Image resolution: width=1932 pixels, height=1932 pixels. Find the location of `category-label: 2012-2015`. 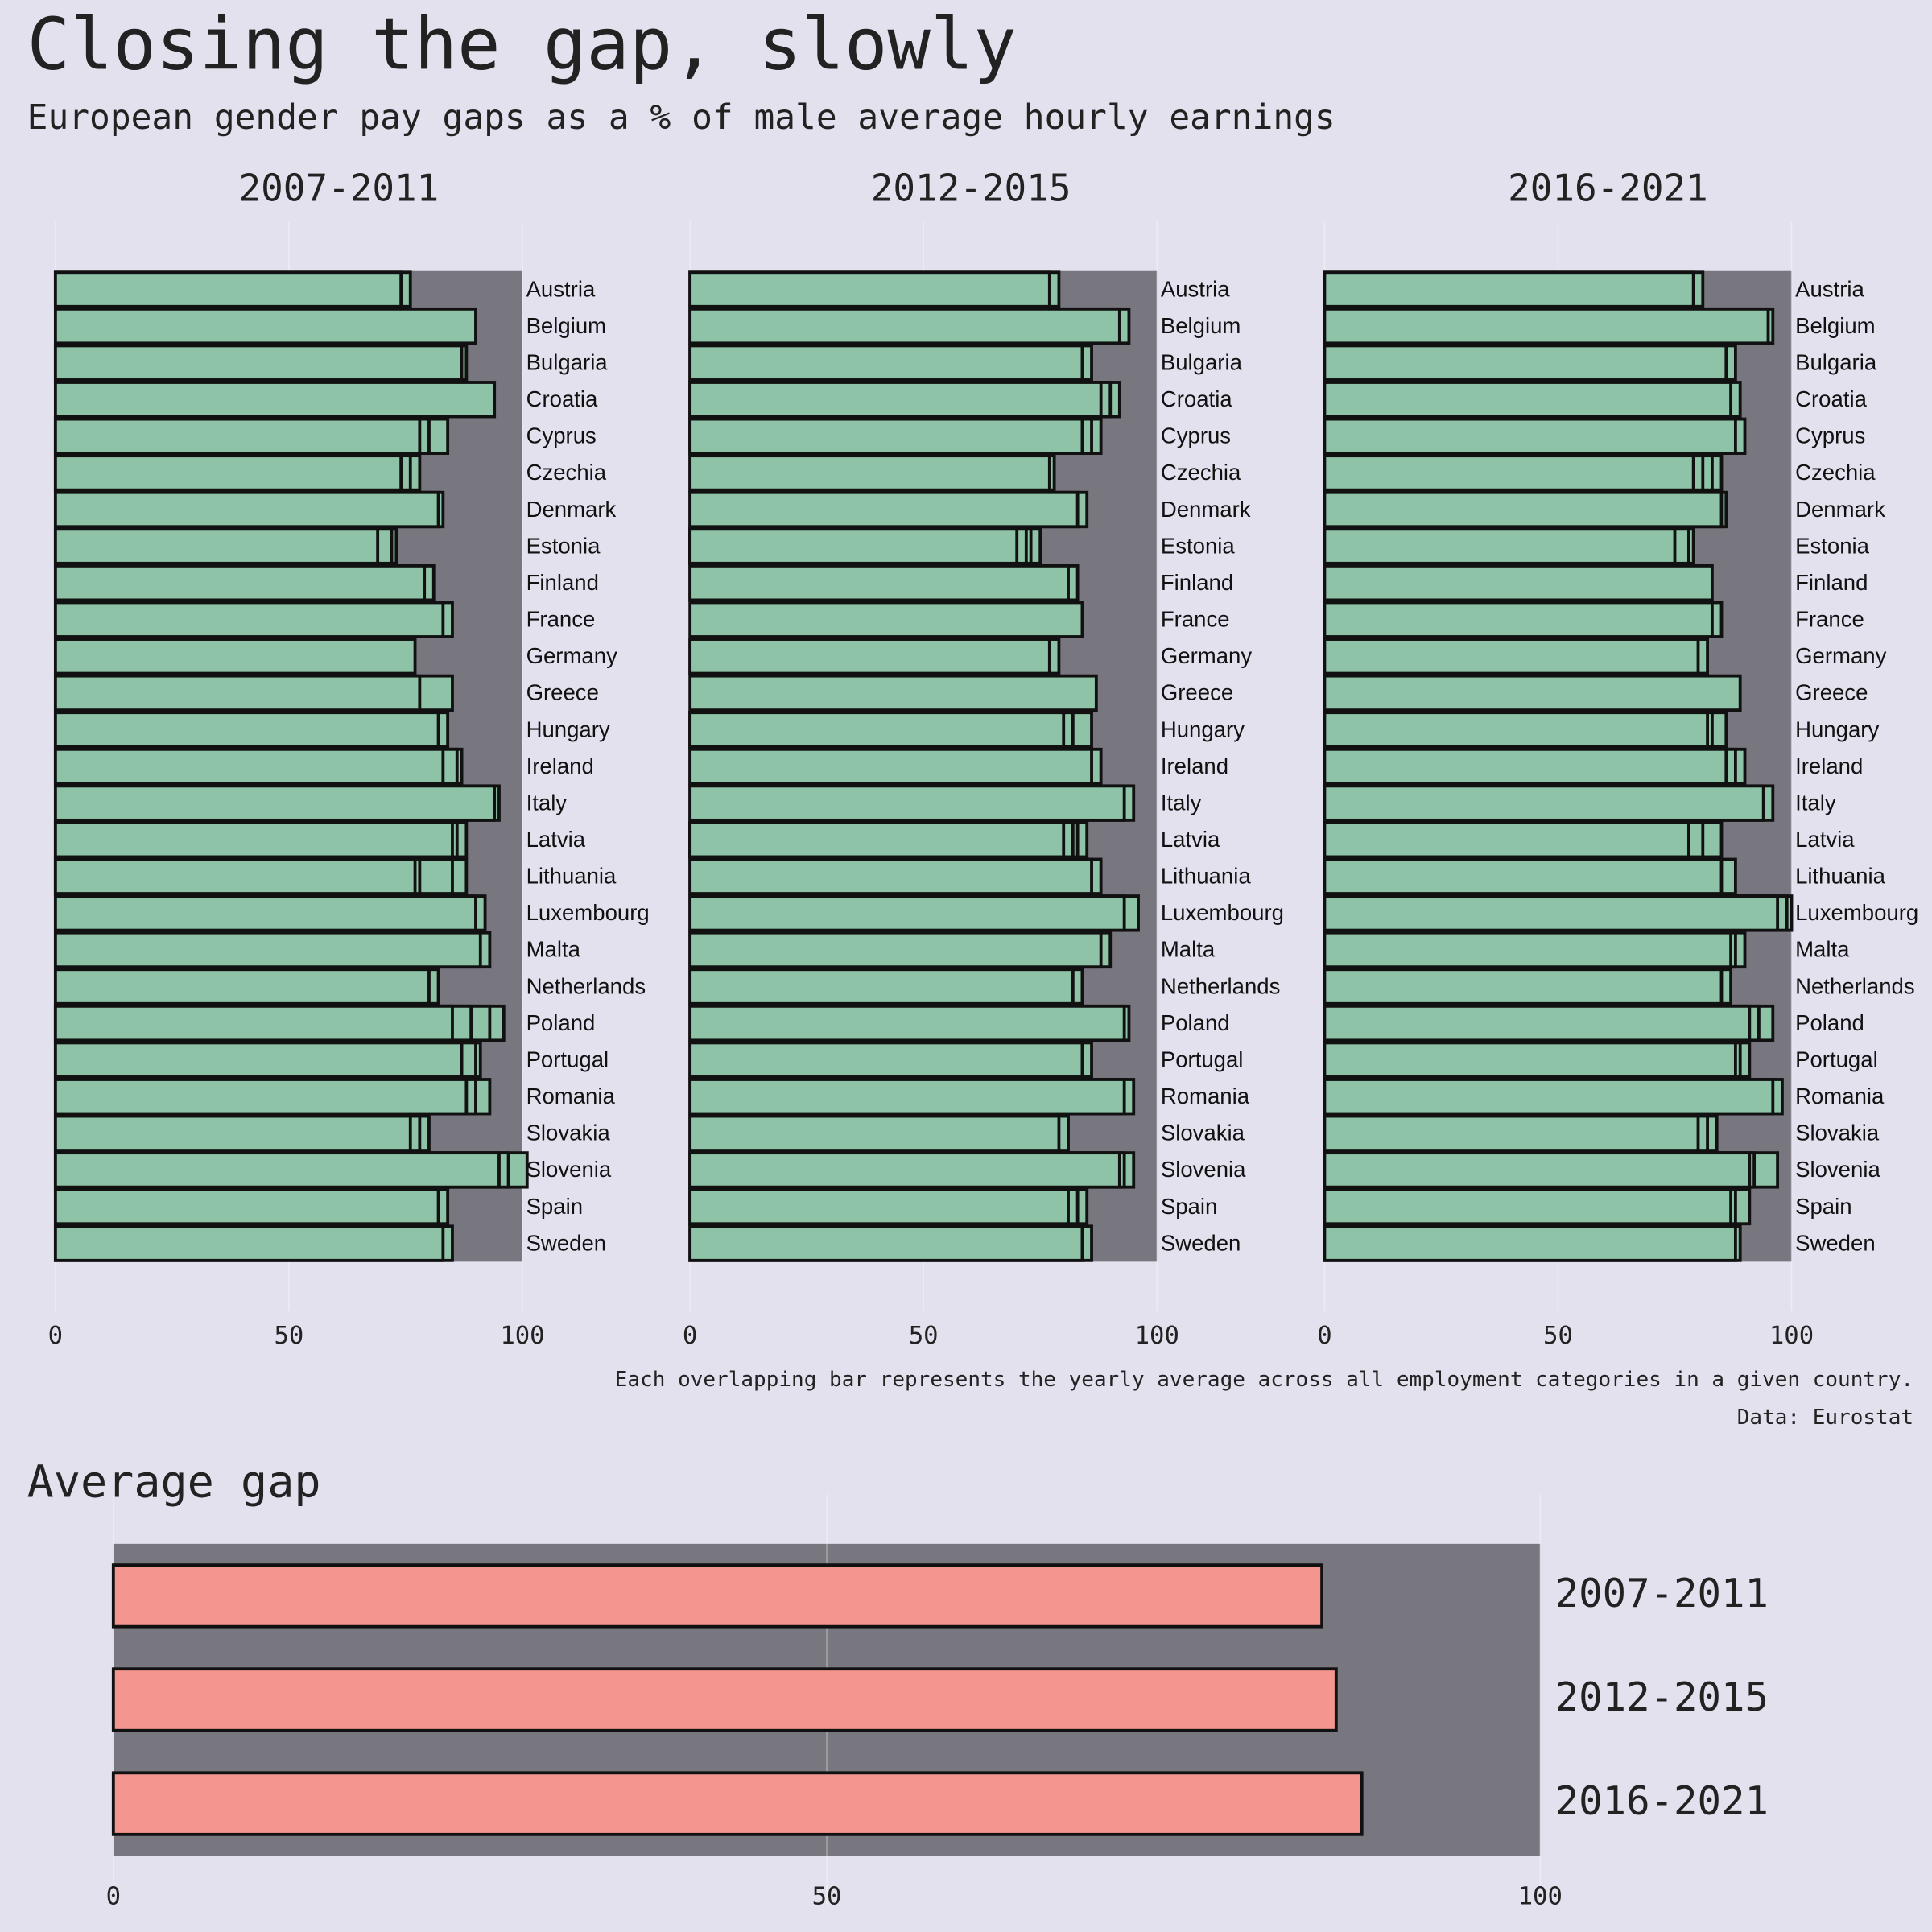

category-label: 2012-2015 is located at coordinates (1662, 1697).